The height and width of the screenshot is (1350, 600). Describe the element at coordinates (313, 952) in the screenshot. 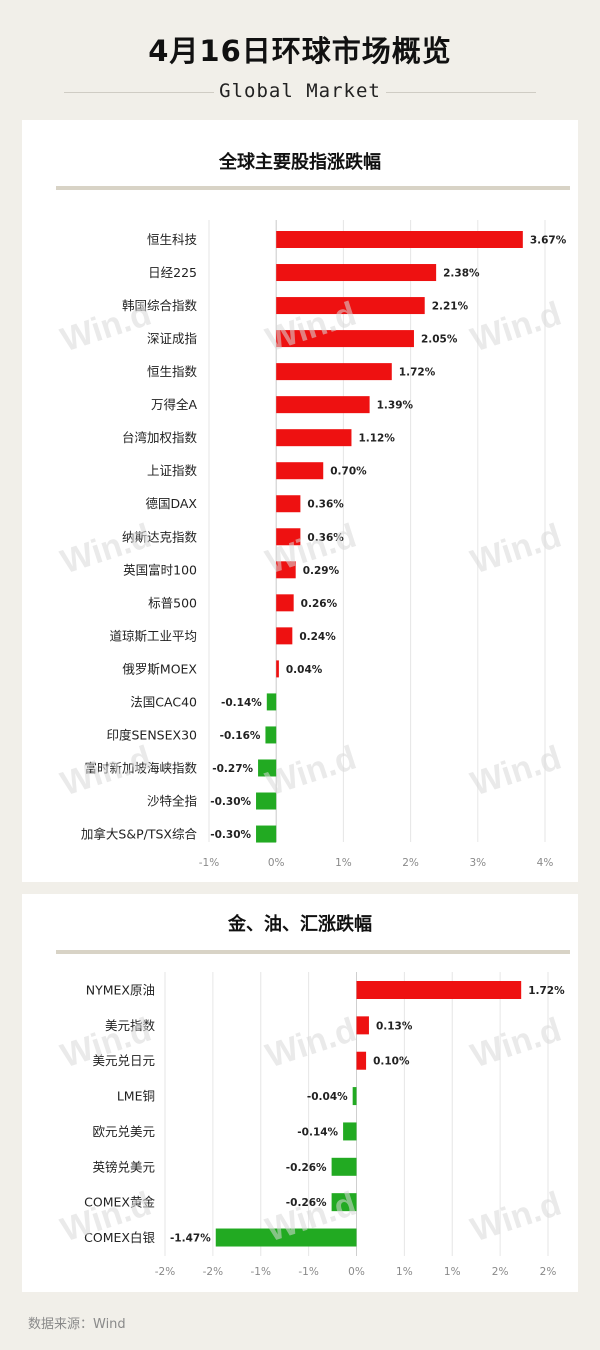

I see `commodity-title-rule` at that location.